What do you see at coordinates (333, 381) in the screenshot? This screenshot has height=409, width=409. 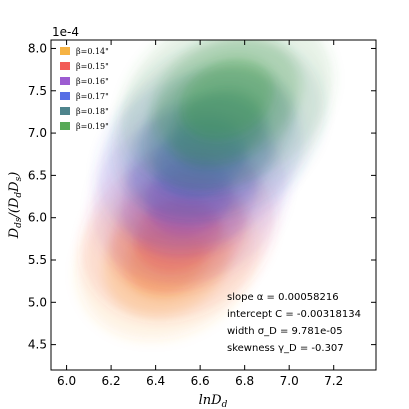 I see `x-tick-label: 7.2` at bounding box center [333, 381].